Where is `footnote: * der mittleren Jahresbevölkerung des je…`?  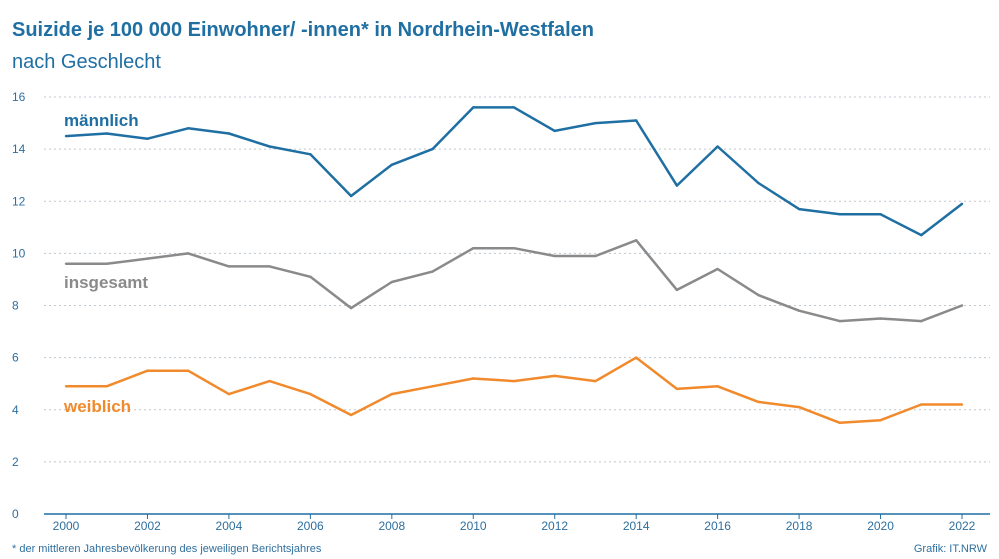
footnote: * der mittleren Jahresbevölkerung des je… is located at coordinates (167, 549).